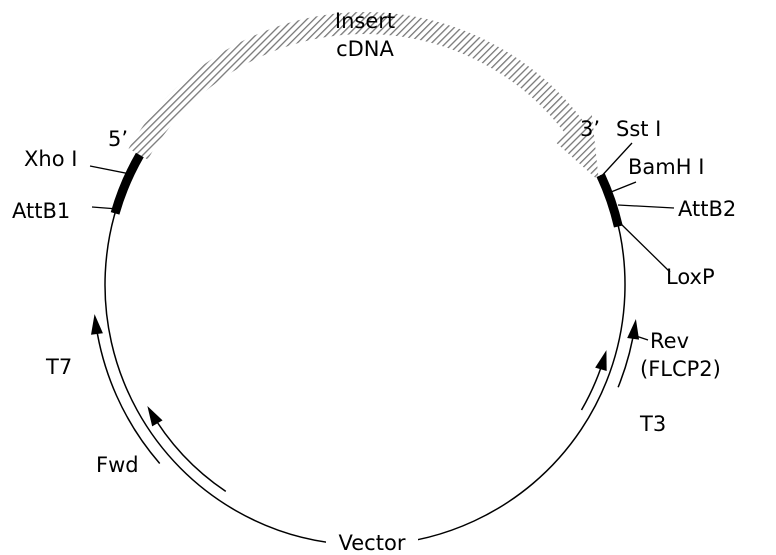  I want to click on site-label: BamH I, so click(666, 167).